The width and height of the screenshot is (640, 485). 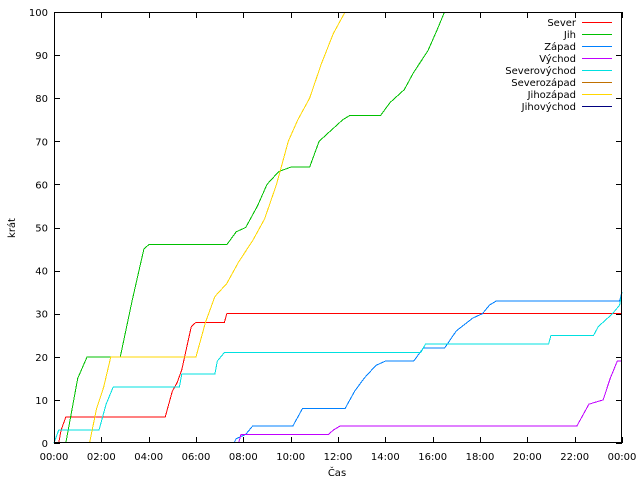 I want to click on y-tick-label: 80, so click(x=41, y=99).